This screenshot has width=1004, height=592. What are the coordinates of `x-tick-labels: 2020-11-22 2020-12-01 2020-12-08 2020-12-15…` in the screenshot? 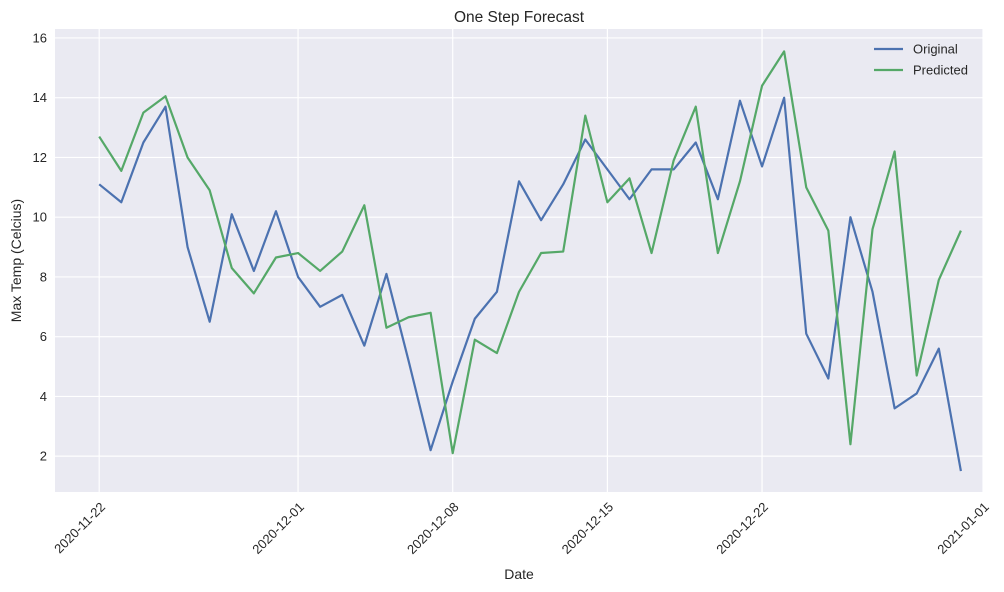 It's located at (521, 528).